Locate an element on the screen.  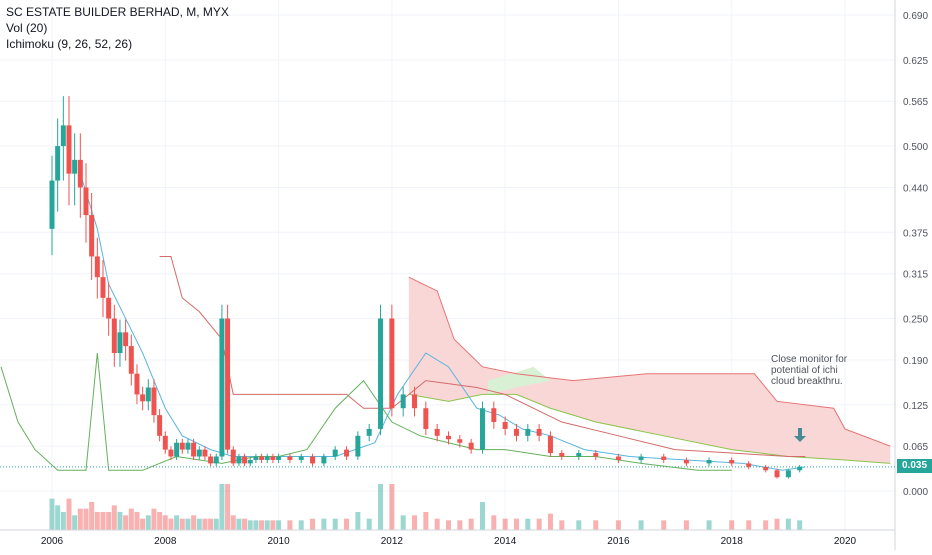
y-tick-label: 0.565 is located at coordinates (915, 102).